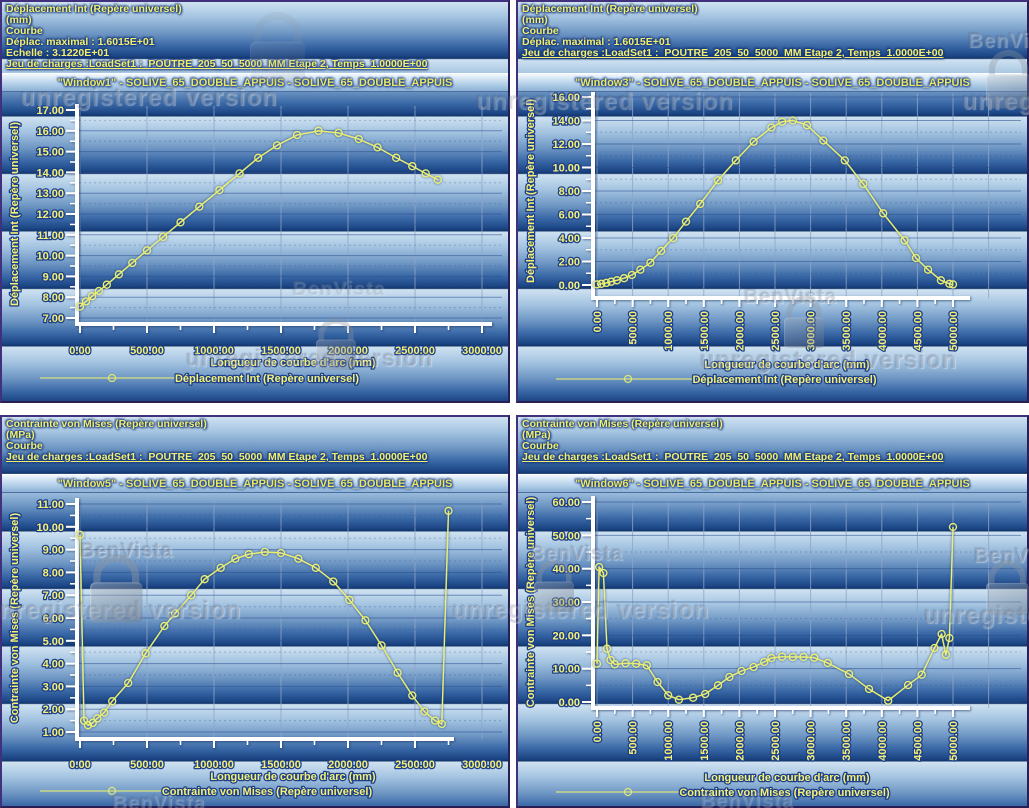  Describe the element at coordinates (596, 42) in the screenshot. I see `header-line: Déplac. maximal : 1.6015E+01` at that location.